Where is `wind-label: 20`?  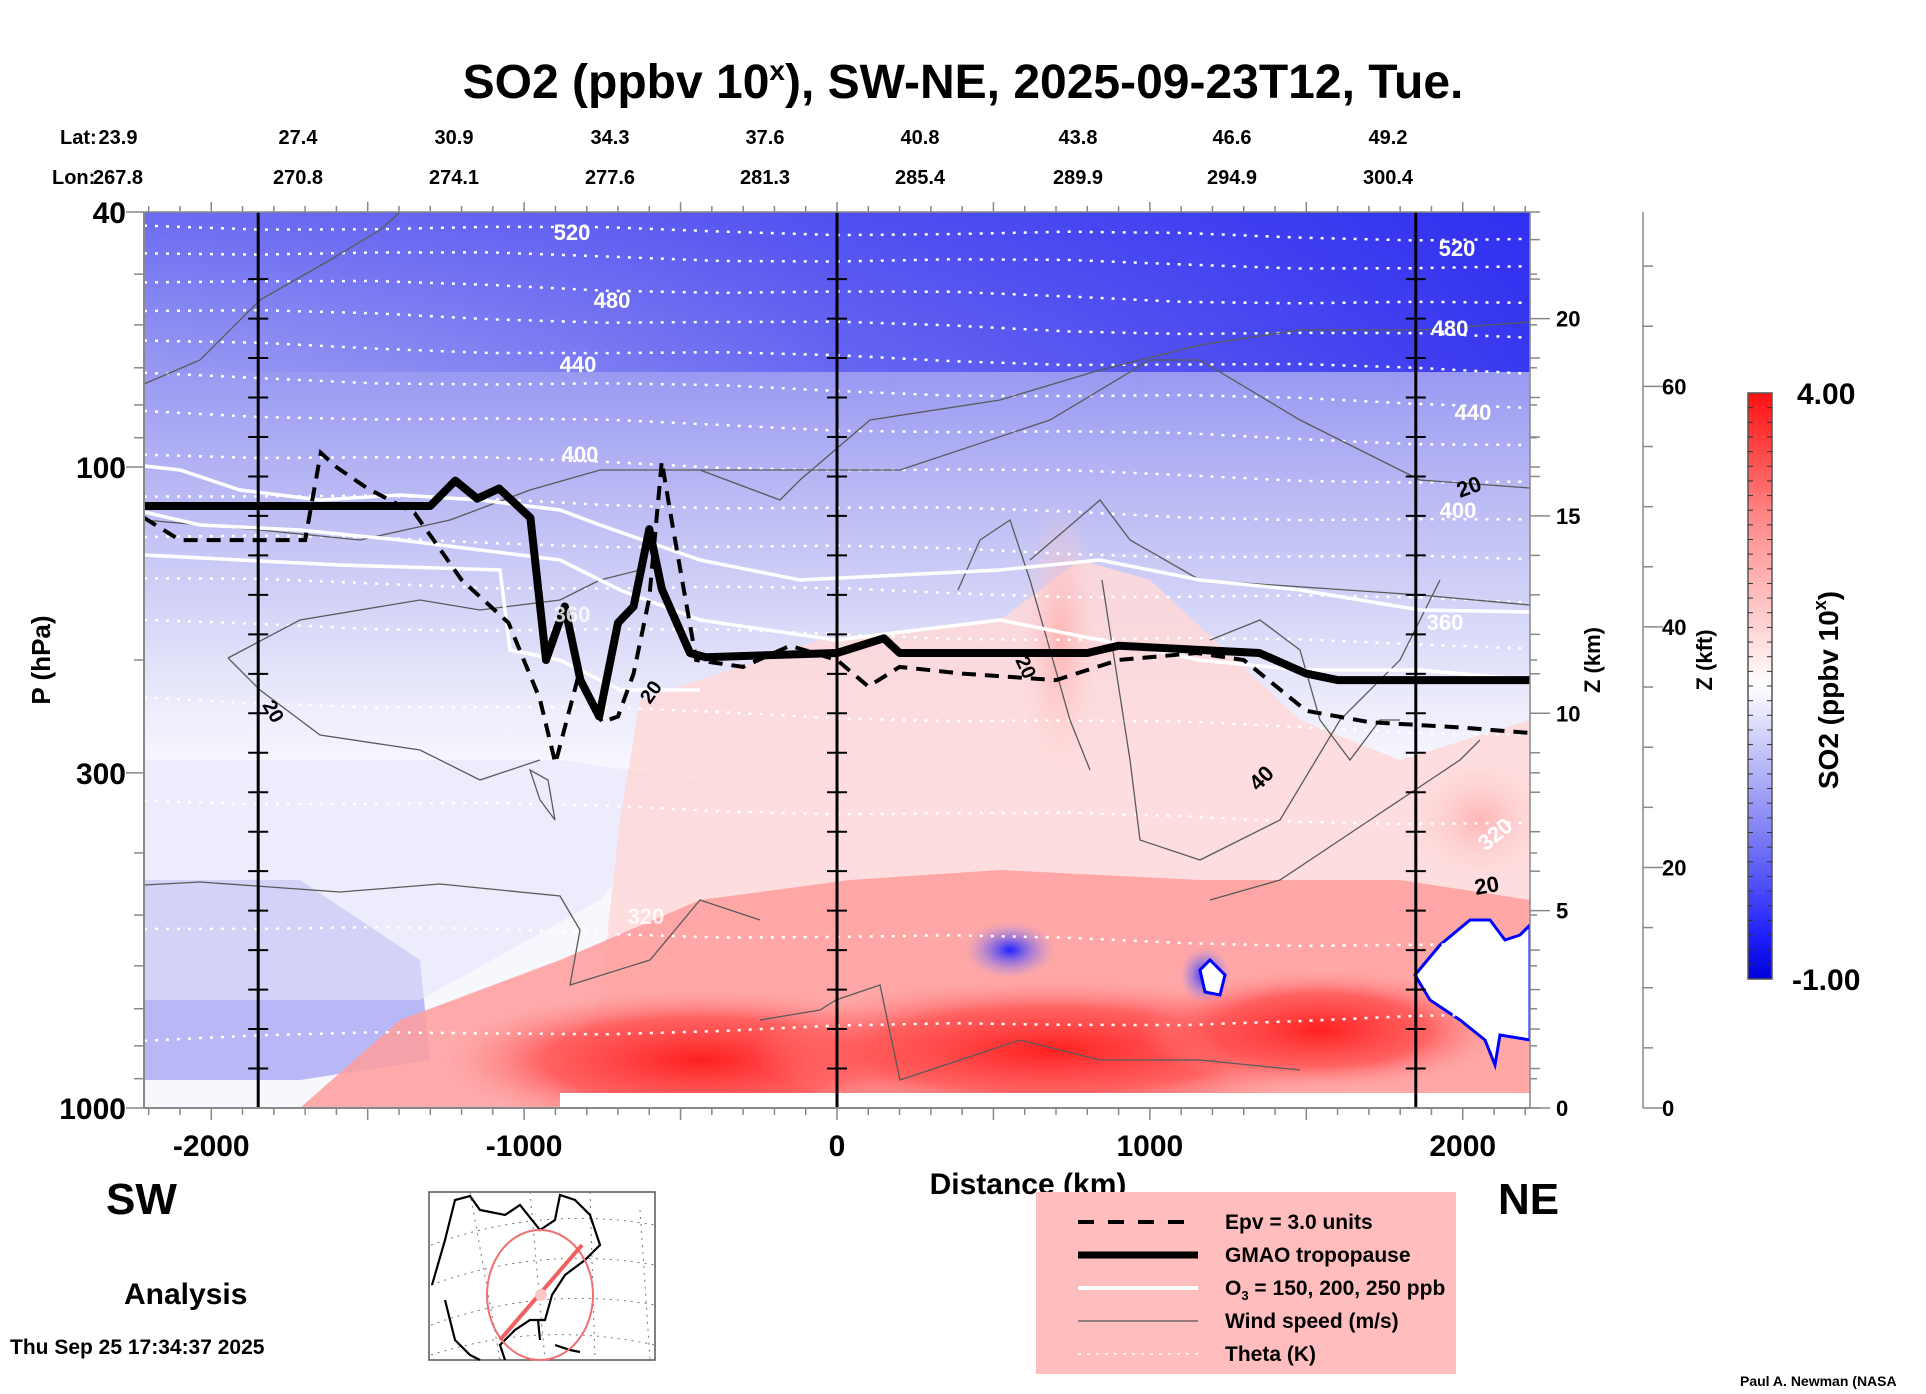 wind-label: 20 is located at coordinates (1487, 885).